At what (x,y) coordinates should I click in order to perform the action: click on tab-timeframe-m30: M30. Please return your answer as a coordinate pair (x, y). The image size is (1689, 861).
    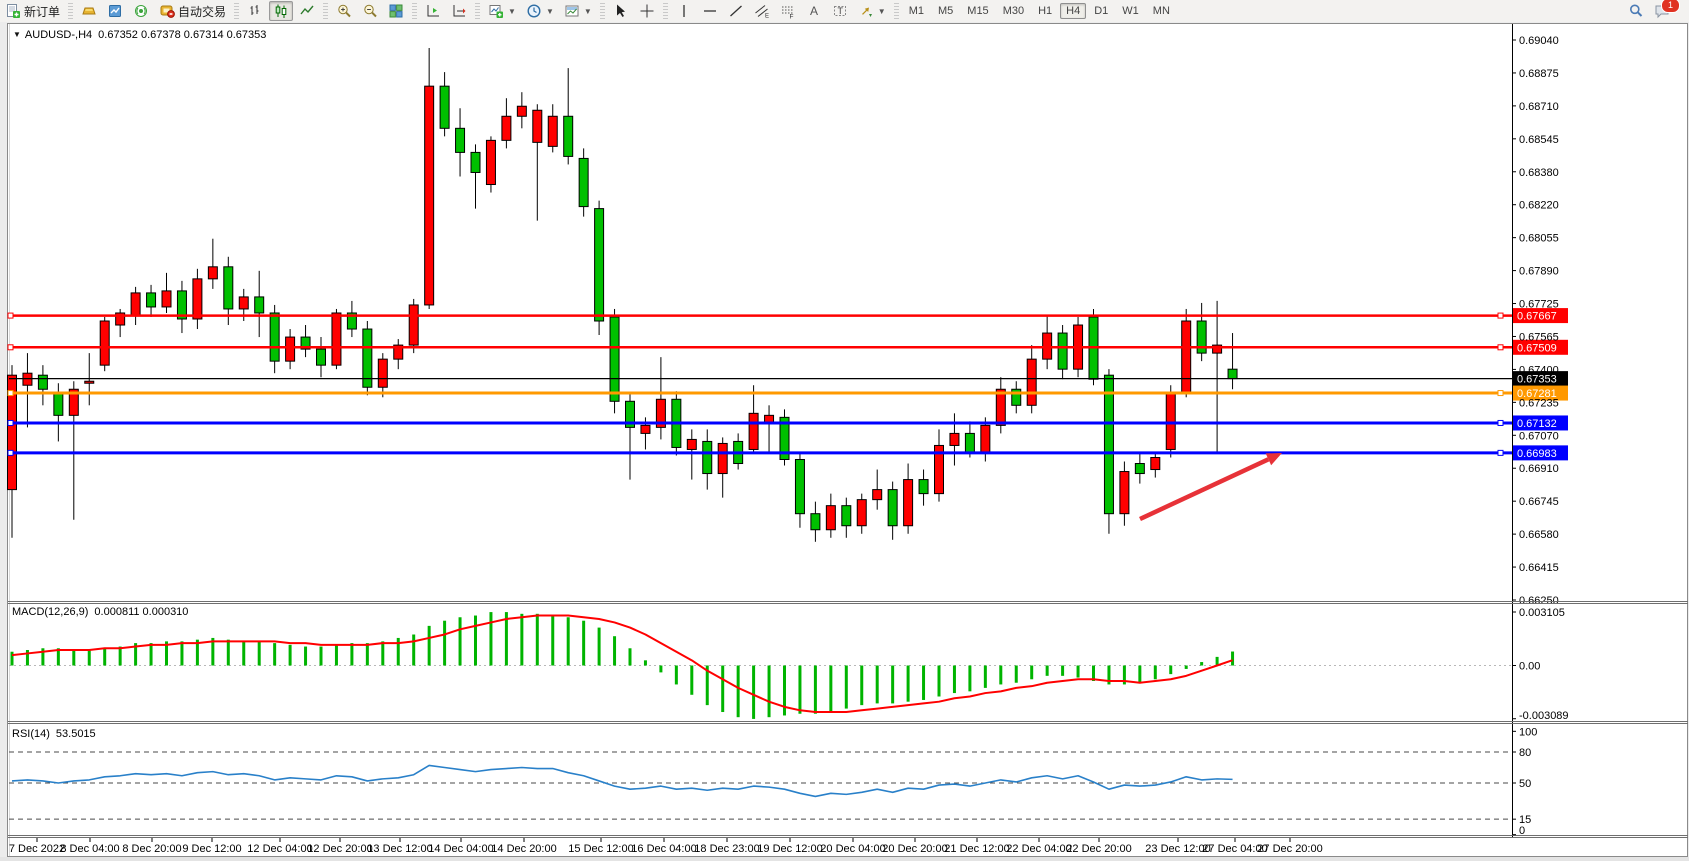
    Looking at the image, I should click on (1013, 11).